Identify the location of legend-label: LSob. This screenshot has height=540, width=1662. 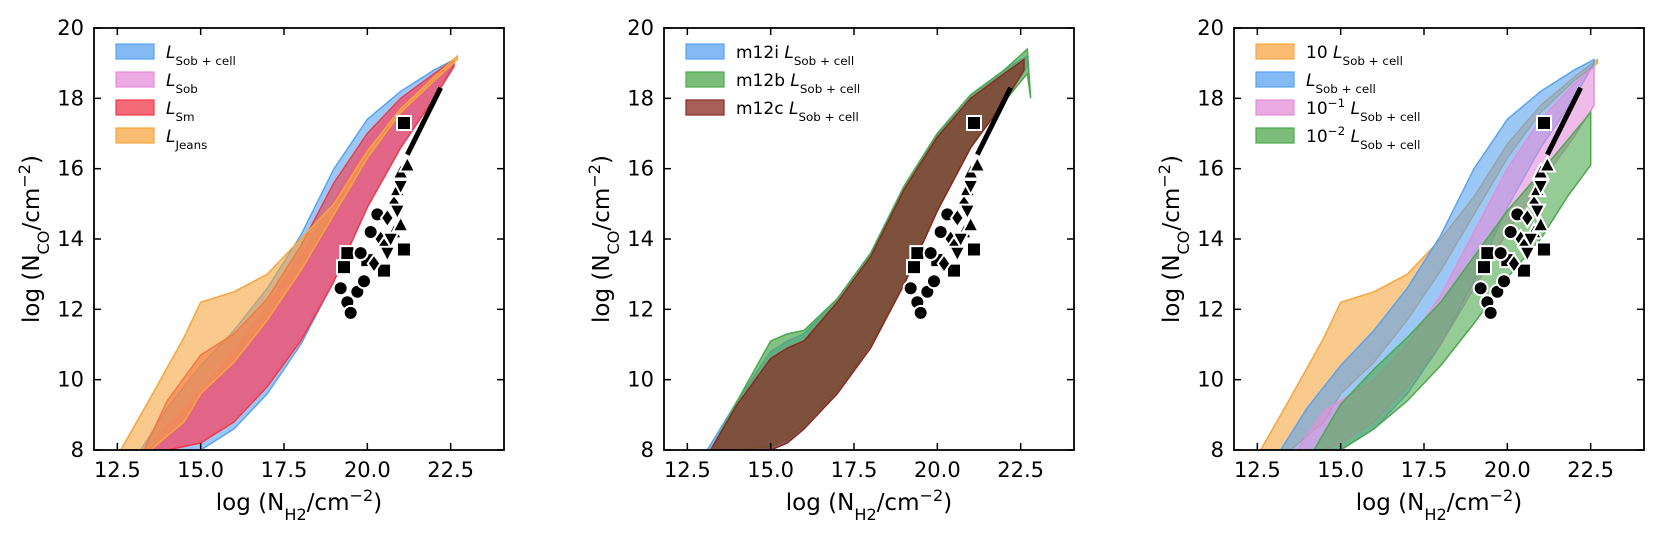
(182, 83).